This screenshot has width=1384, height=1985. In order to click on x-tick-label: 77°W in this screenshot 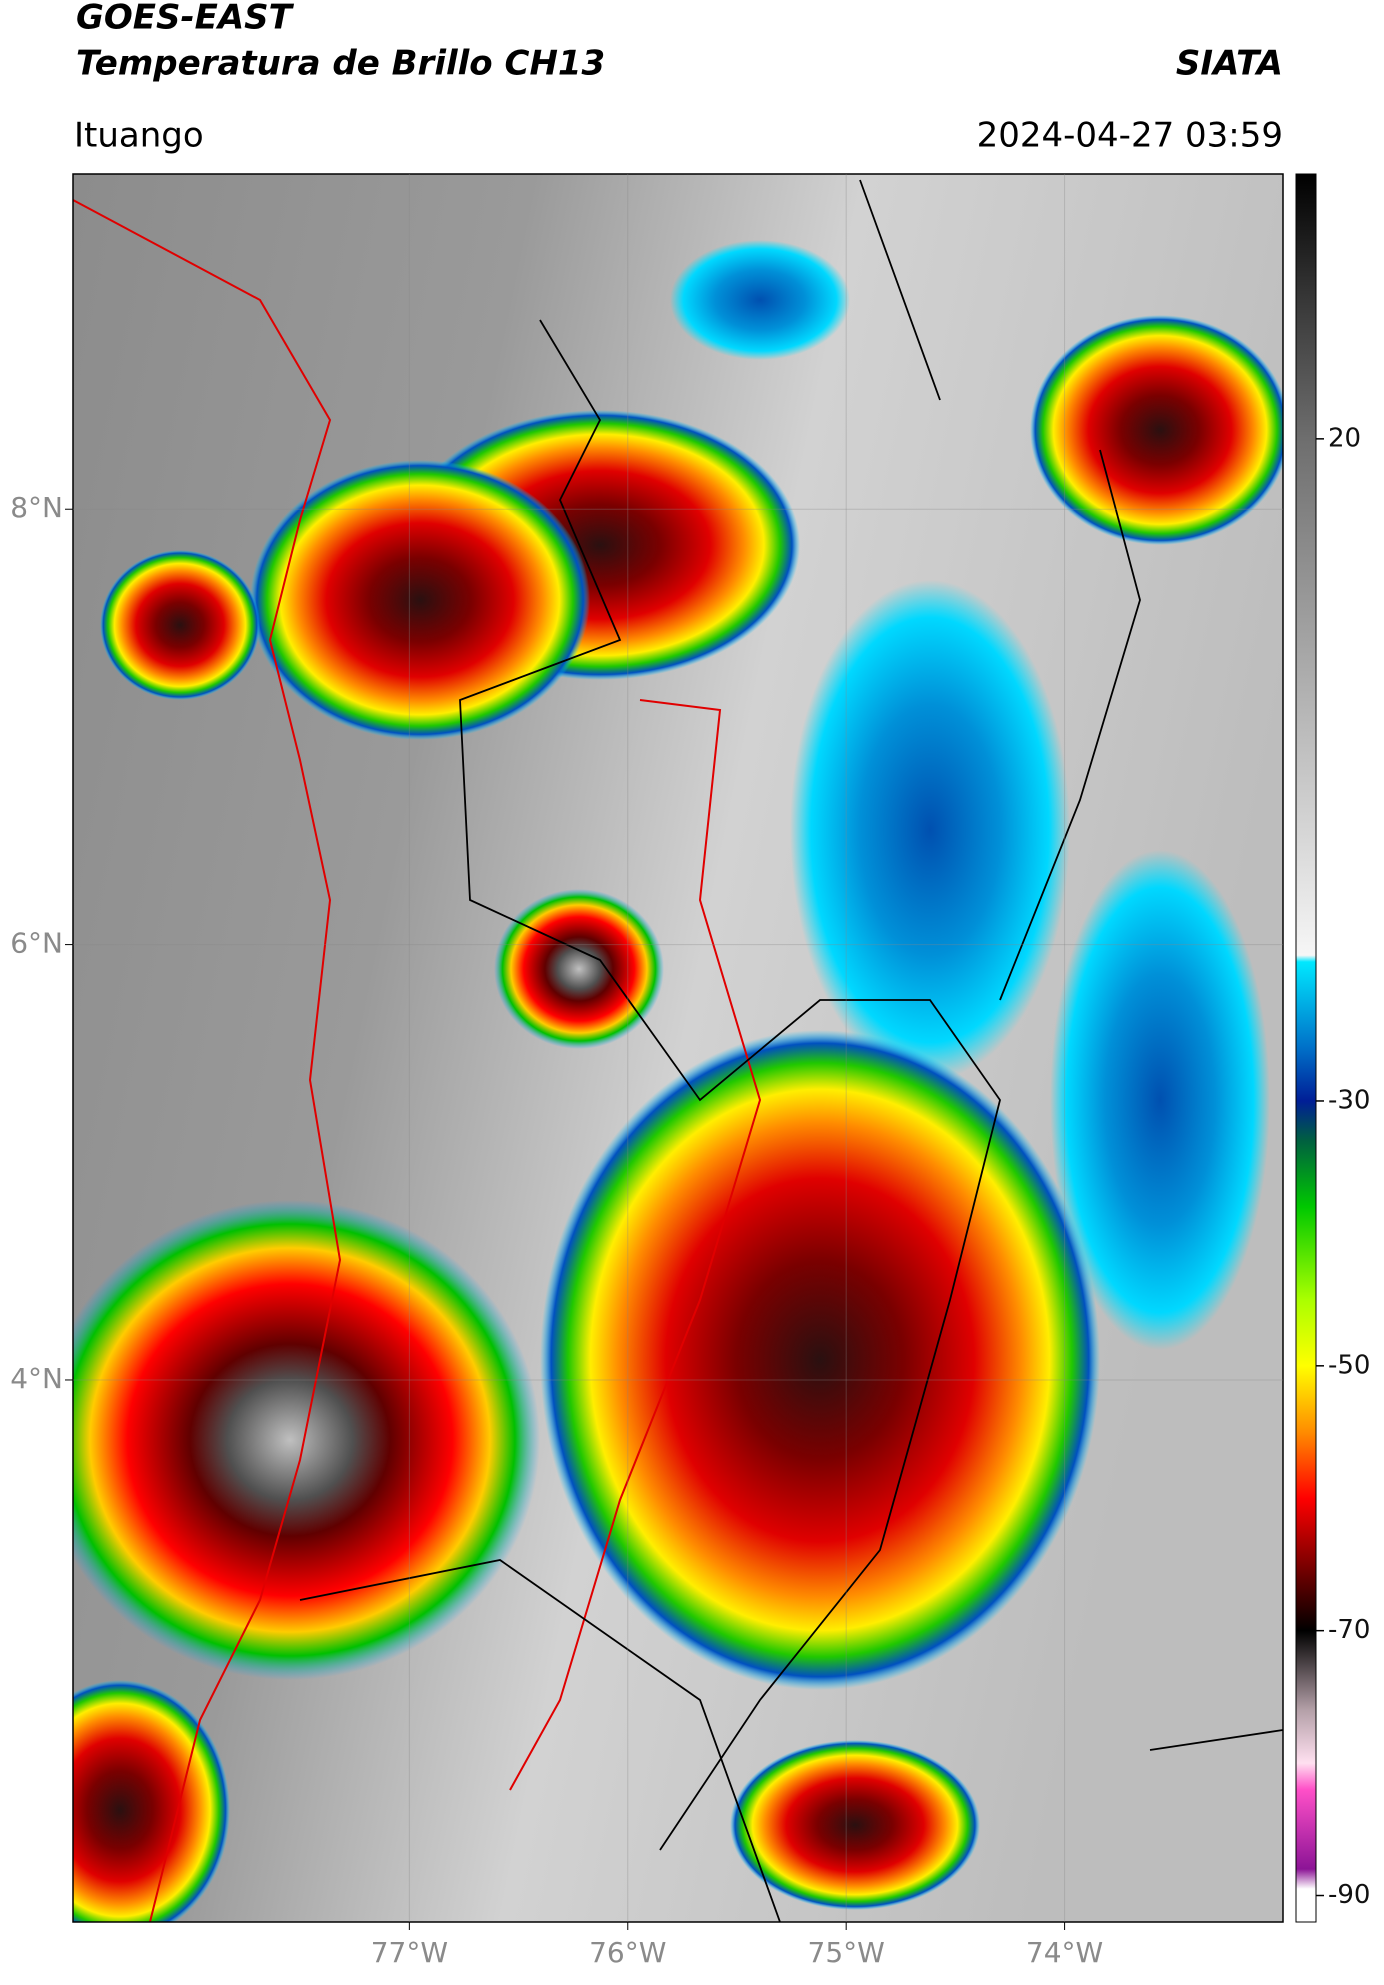, I will do `click(409, 1952)`.